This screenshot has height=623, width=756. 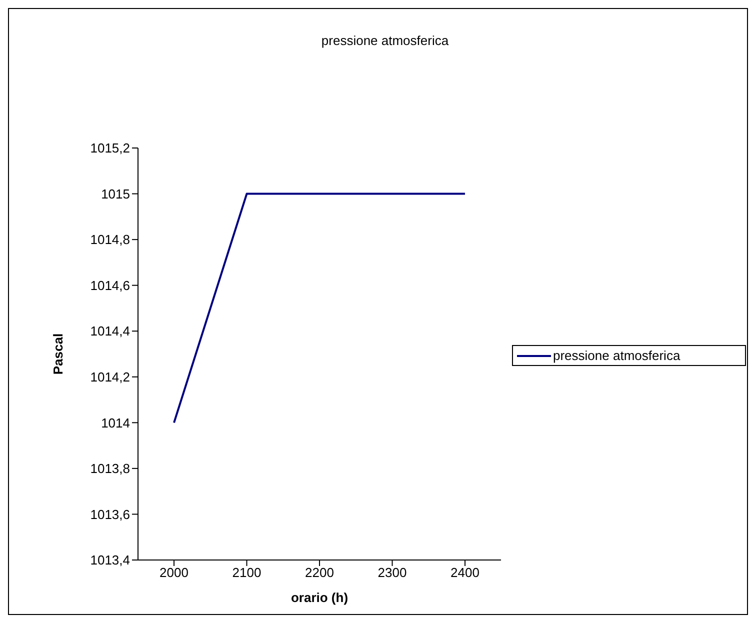 What do you see at coordinates (616, 355) in the screenshot?
I see `legend-label: pressione atmosferica` at bounding box center [616, 355].